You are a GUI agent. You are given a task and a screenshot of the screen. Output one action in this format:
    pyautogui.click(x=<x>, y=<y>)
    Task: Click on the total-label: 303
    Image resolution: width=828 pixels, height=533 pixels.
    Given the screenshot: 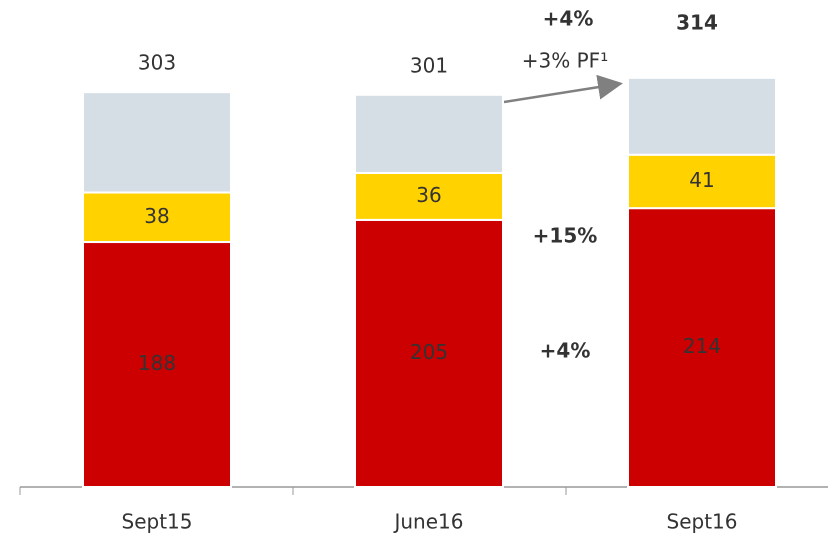 What is the action you would take?
    pyautogui.click(x=157, y=63)
    